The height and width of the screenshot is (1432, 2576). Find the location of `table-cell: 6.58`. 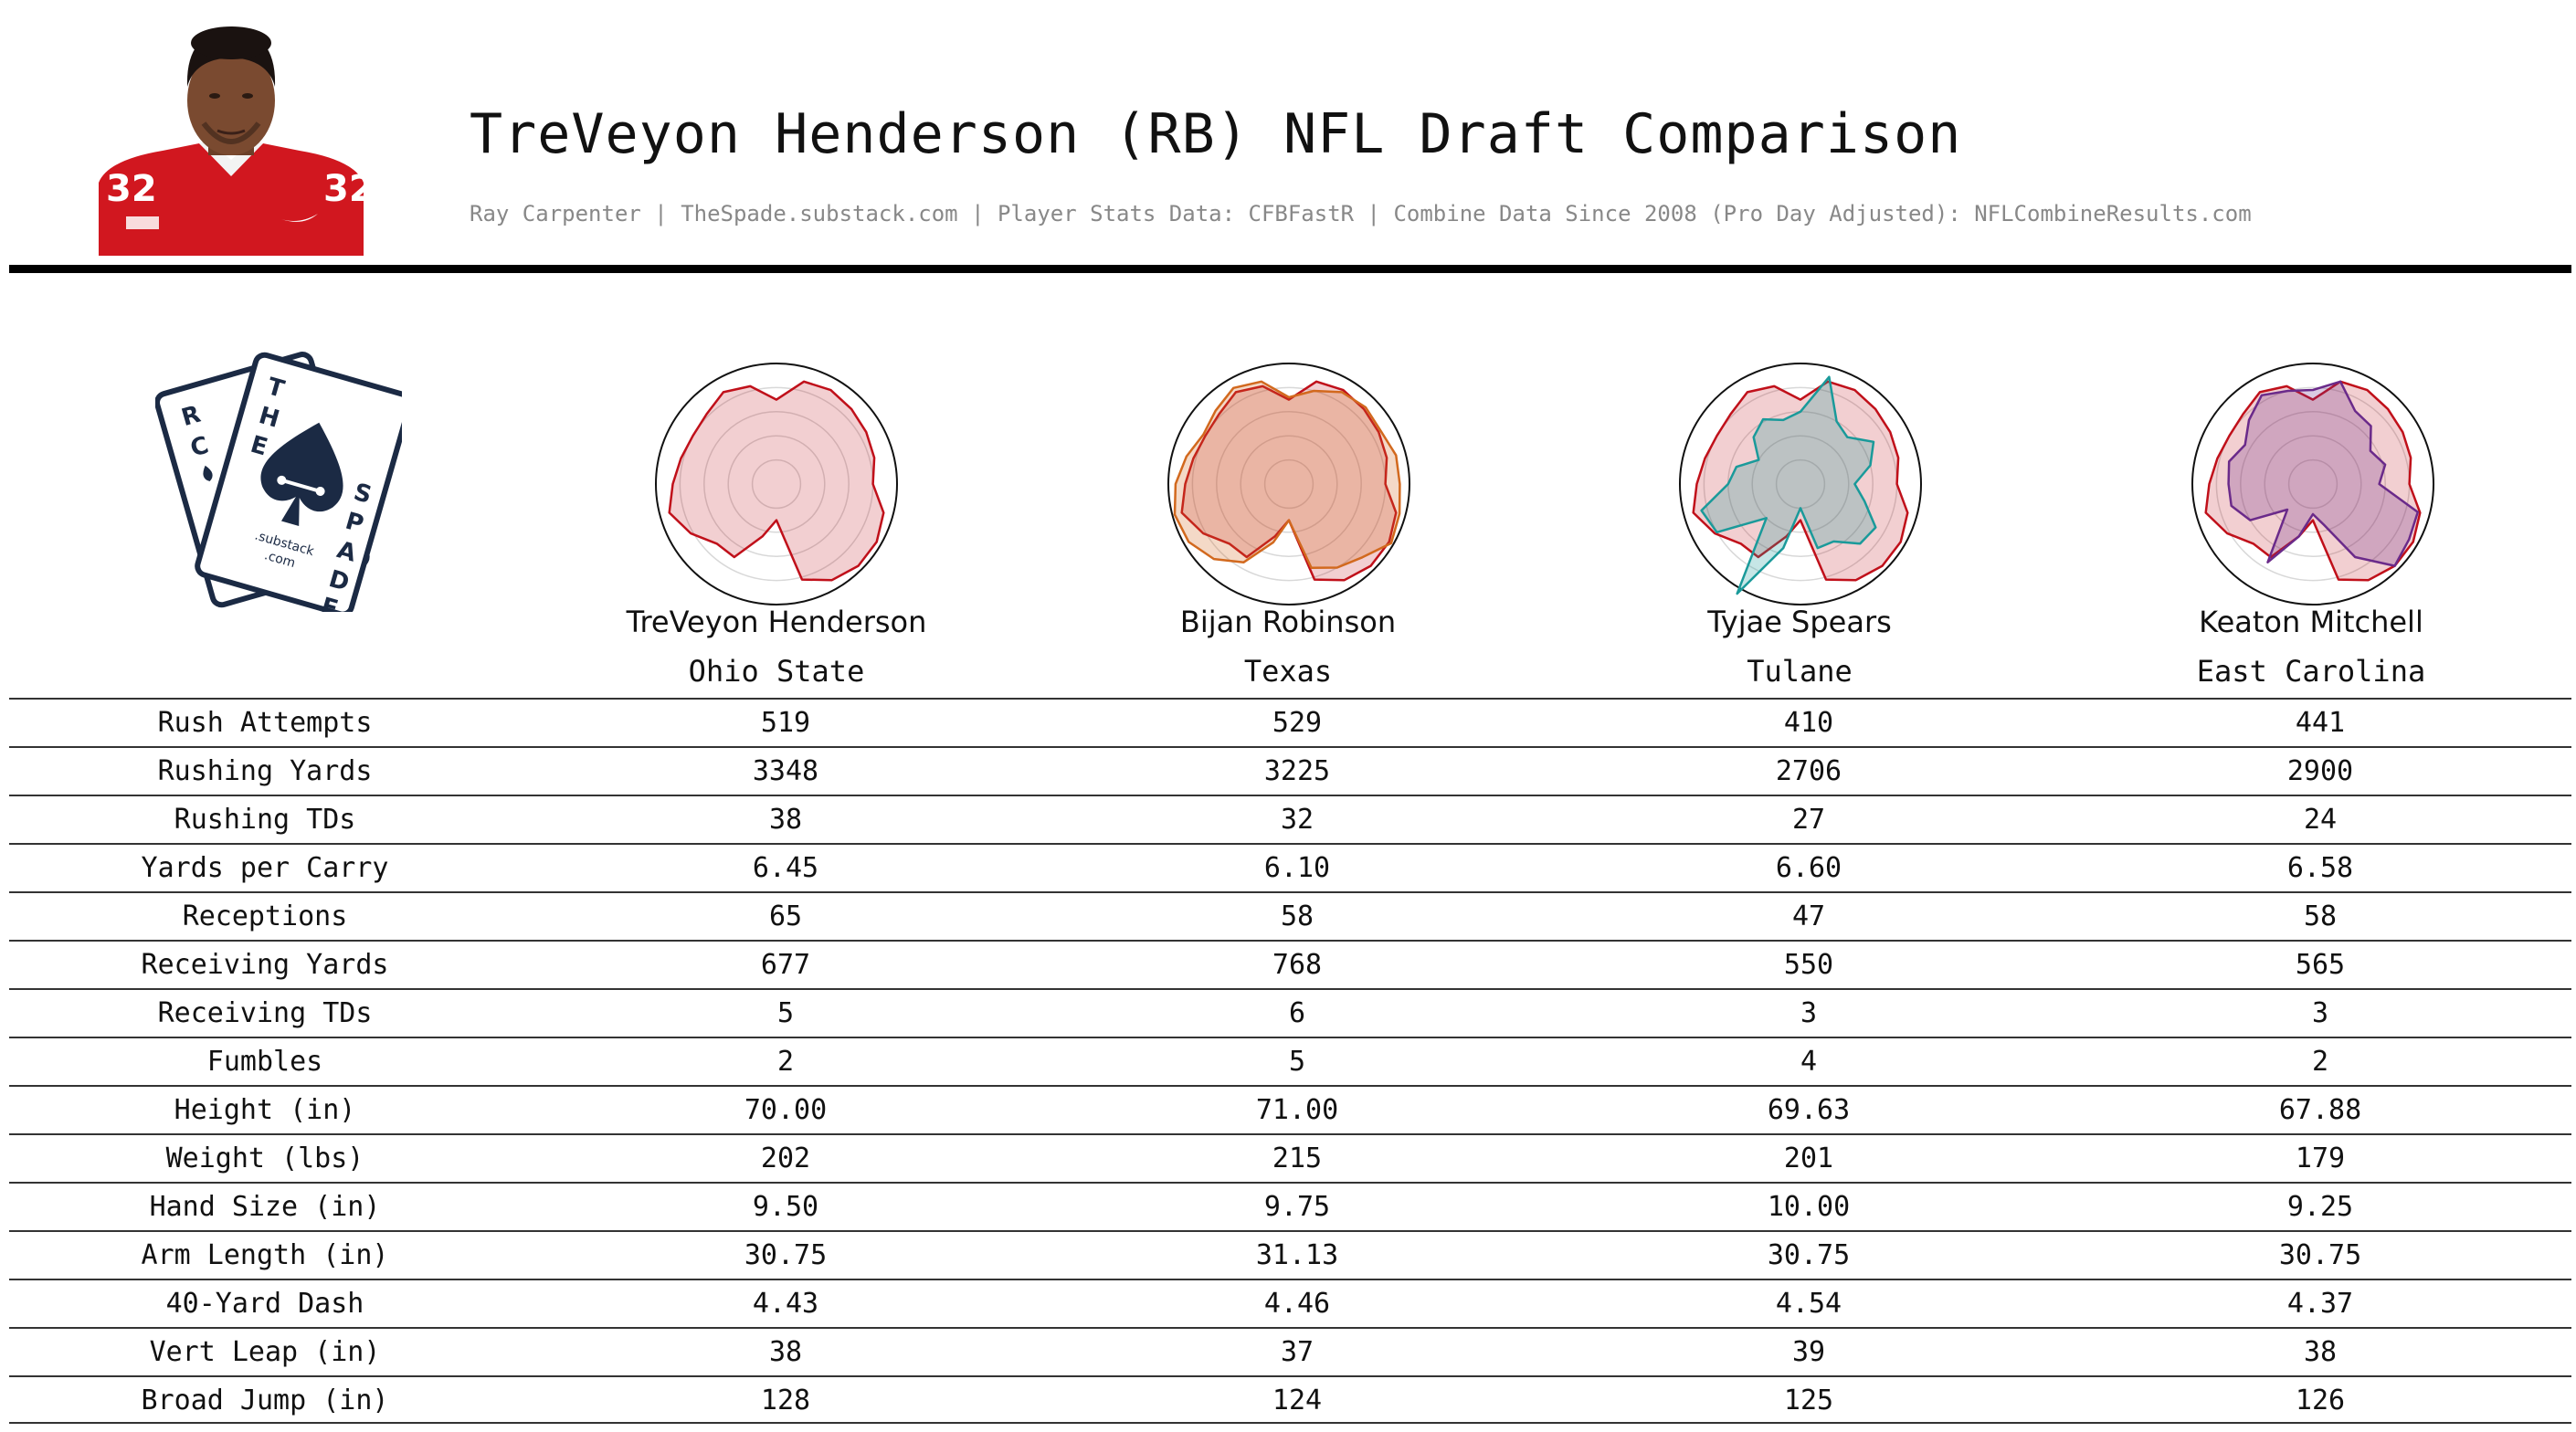

table-cell: 6.58 is located at coordinates (2320, 868).